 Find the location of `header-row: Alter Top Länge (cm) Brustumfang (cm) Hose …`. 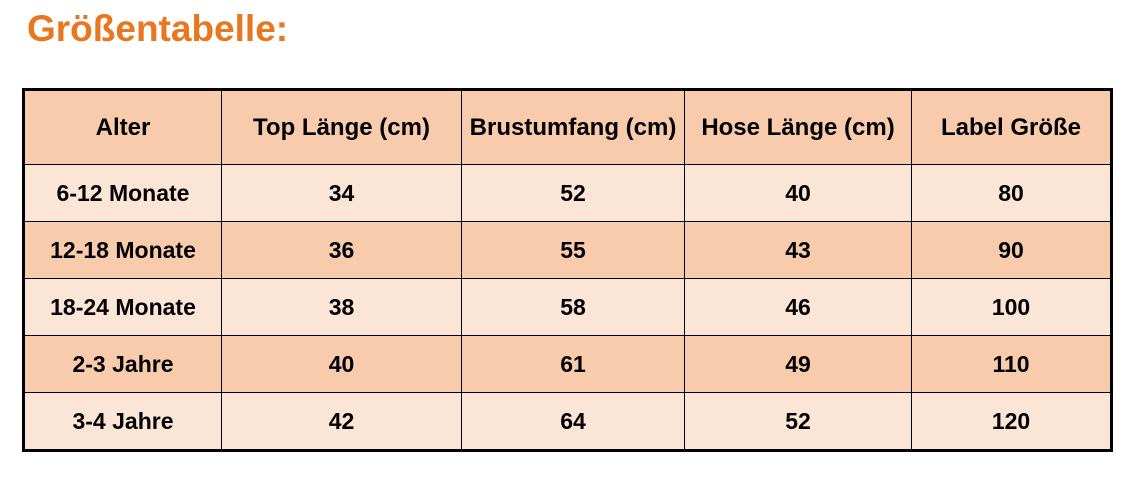

header-row: Alter Top Länge (cm) Brustumfang (cm) Hose … is located at coordinates (567, 127).